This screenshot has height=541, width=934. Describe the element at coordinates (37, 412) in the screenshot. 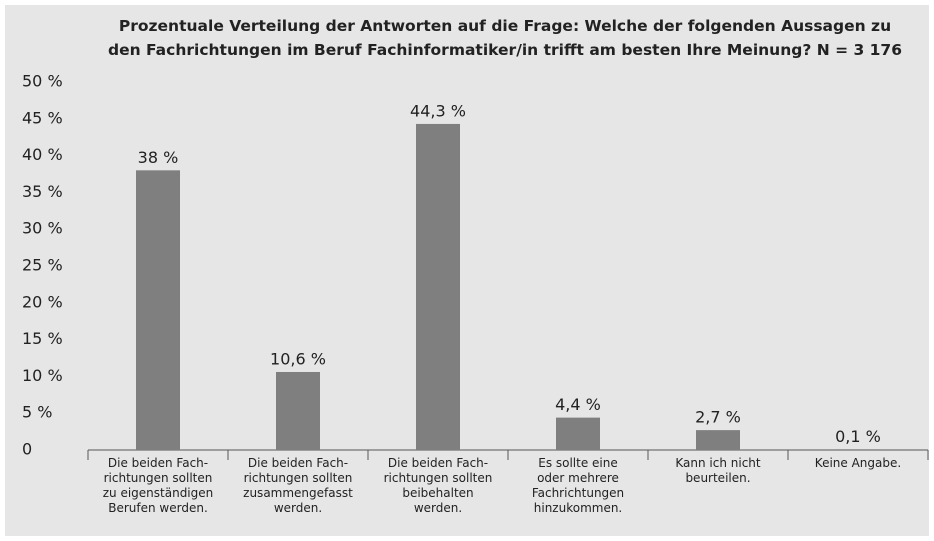

I see `y-tick-label: 5 %` at that location.